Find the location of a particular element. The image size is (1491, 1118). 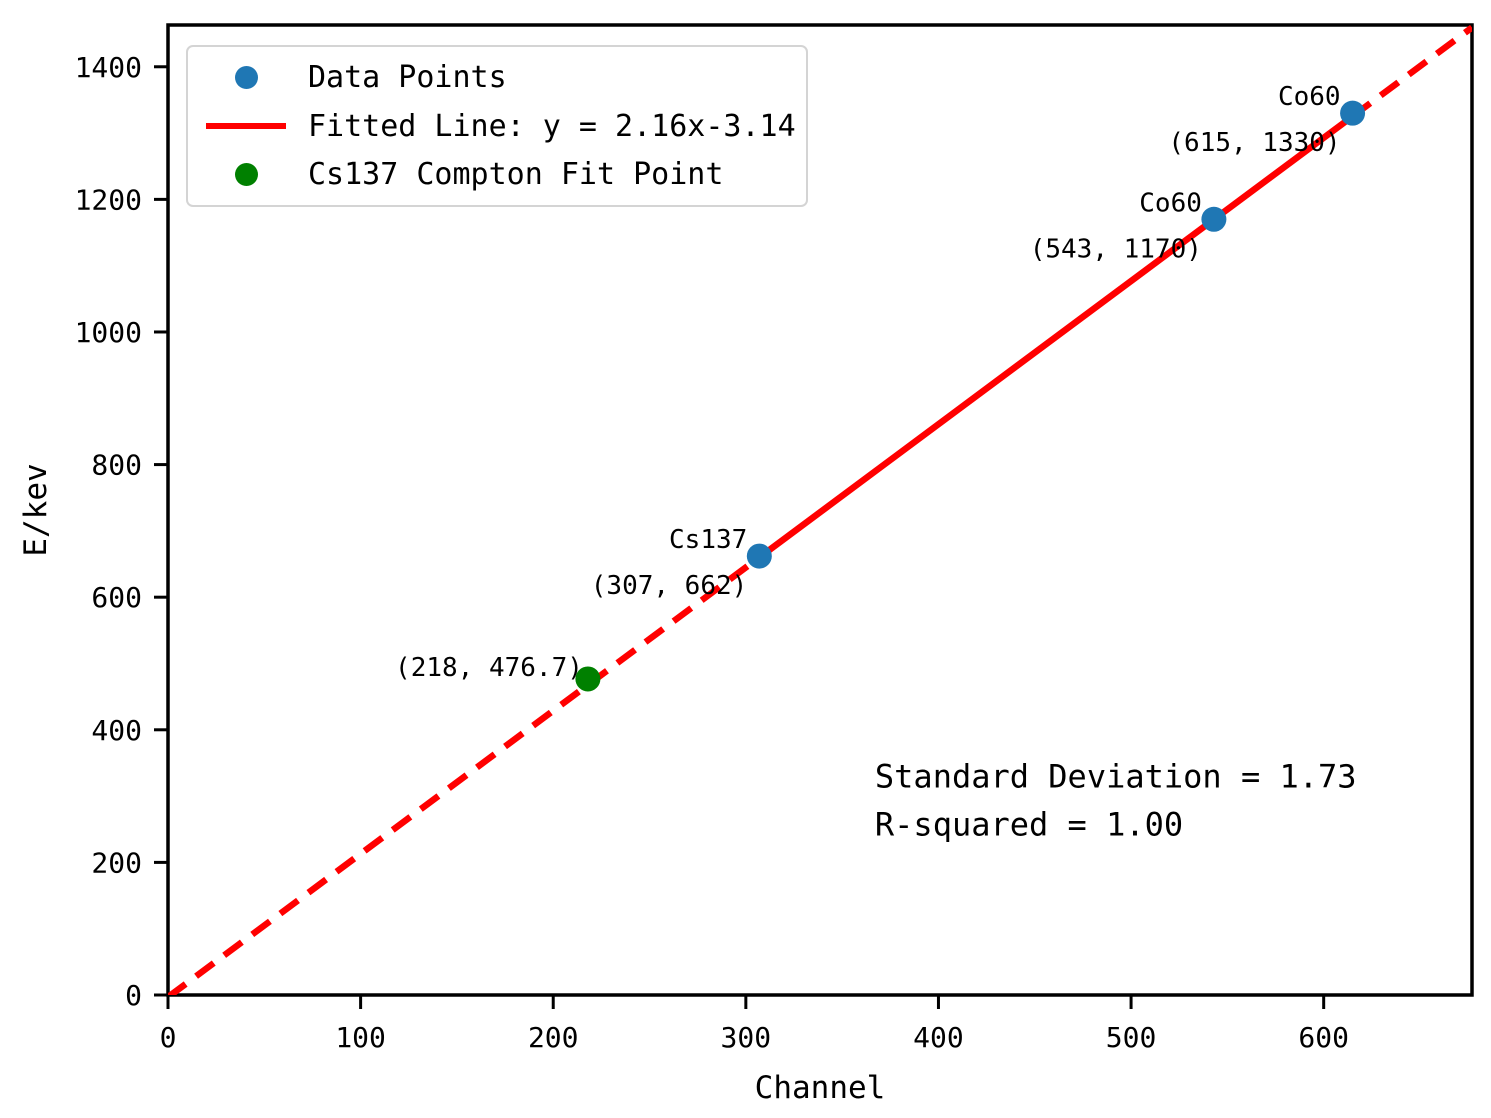

legend-item-fitted-line: Fitted Line: y = 2.16x-3.14 is located at coordinates (504, 126).